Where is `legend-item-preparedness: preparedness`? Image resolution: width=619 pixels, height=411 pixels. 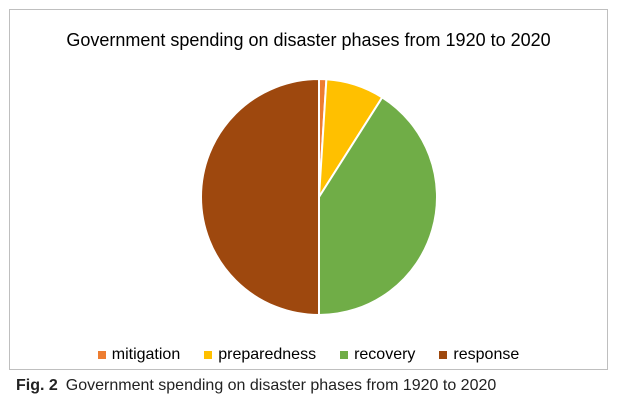
legend-item-preparedness: preparedness is located at coordinates (260, 355).